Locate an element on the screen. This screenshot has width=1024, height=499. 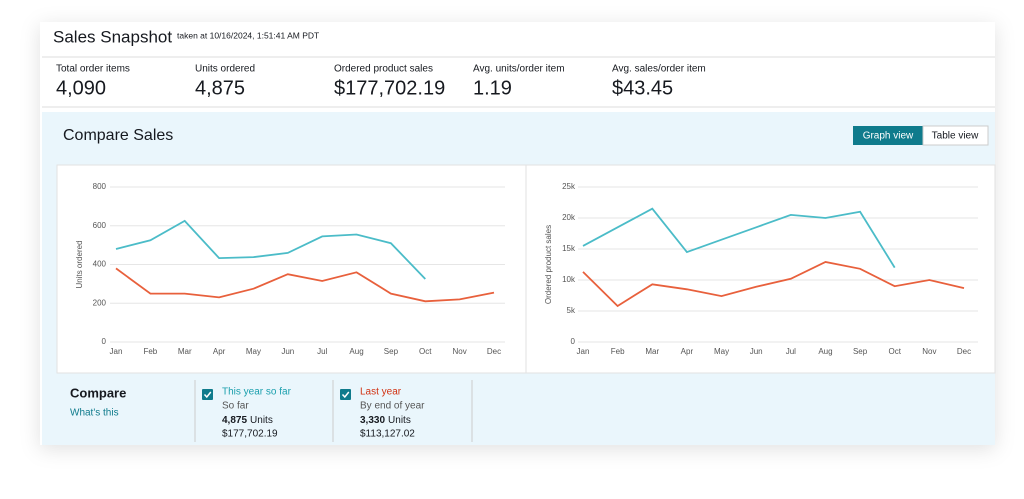
item-name: Last year is located at coordinates (381, 392).